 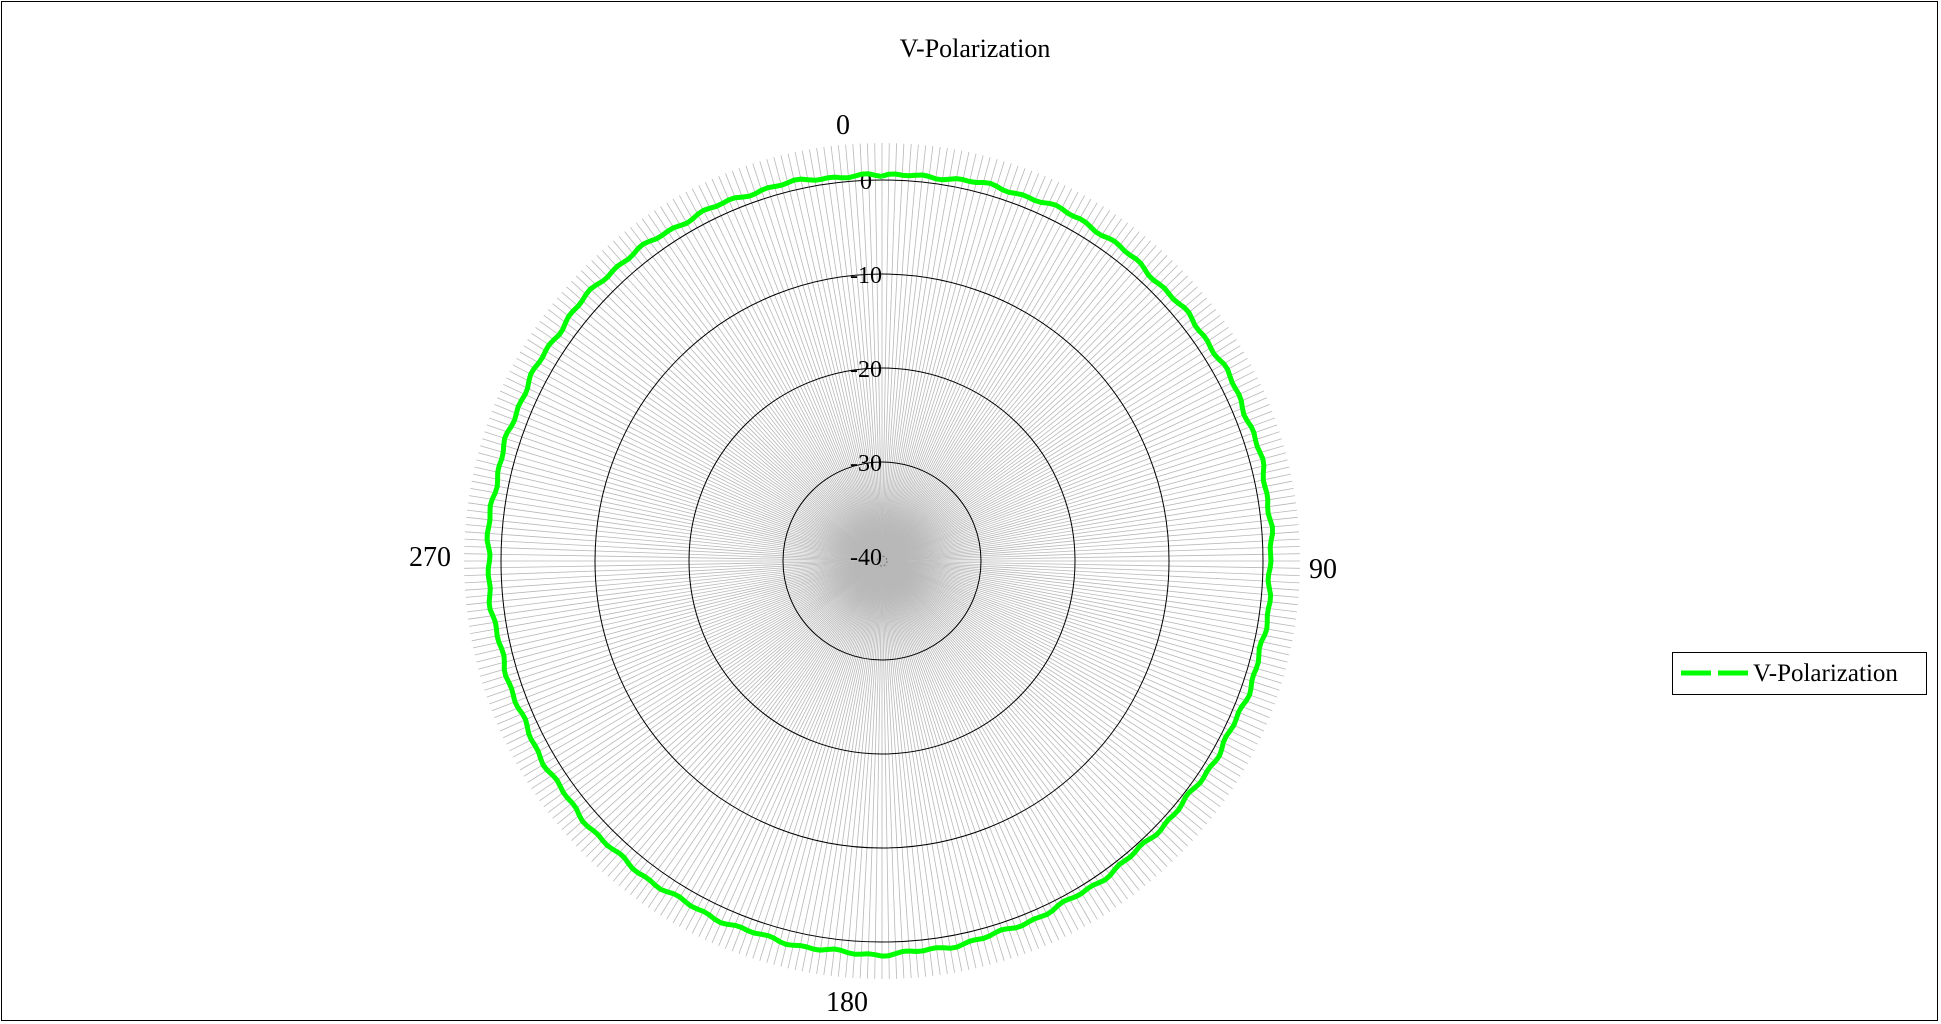 What do you see at coordinates (430, 557) in the screenshot?
I see `angle-tick-label: 270` at bounding box center [430, 557].